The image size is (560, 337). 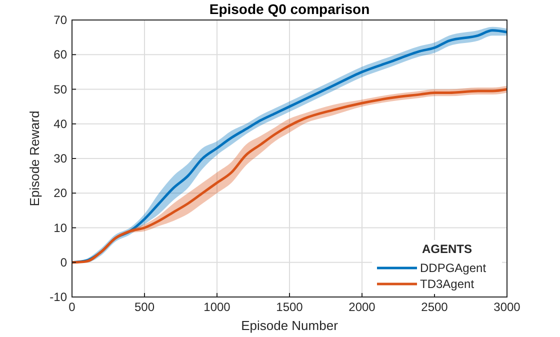 I want to click on y-tick-label: 70, so click(x=61, y=20).